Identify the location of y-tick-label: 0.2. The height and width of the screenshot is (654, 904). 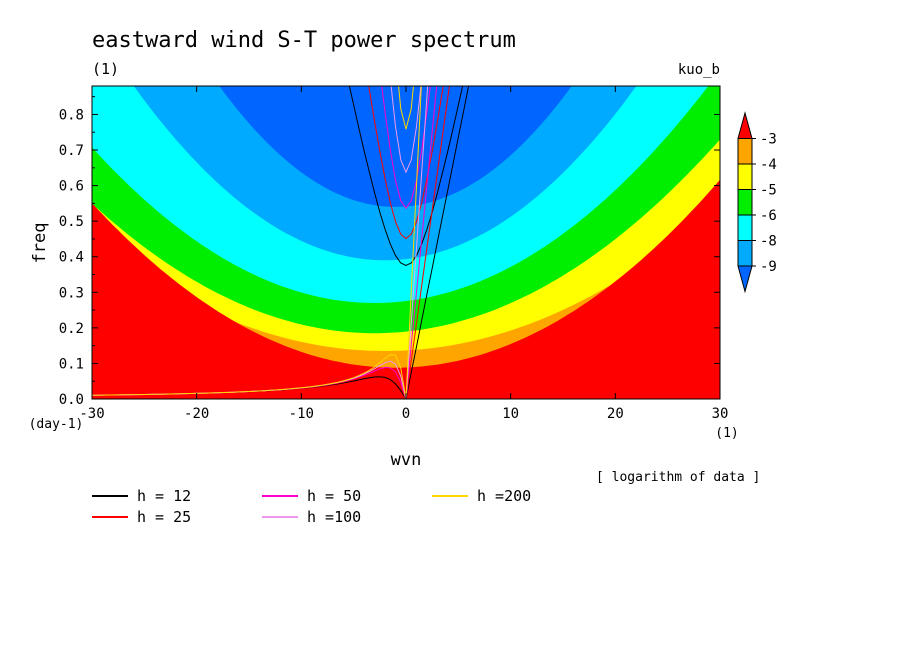
(71, 329).